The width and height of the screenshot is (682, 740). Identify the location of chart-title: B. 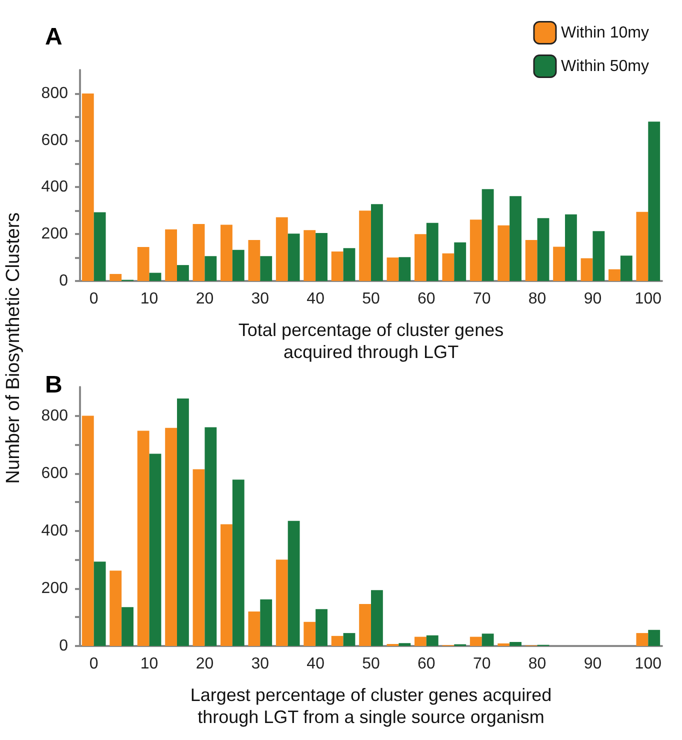
(53, 385).